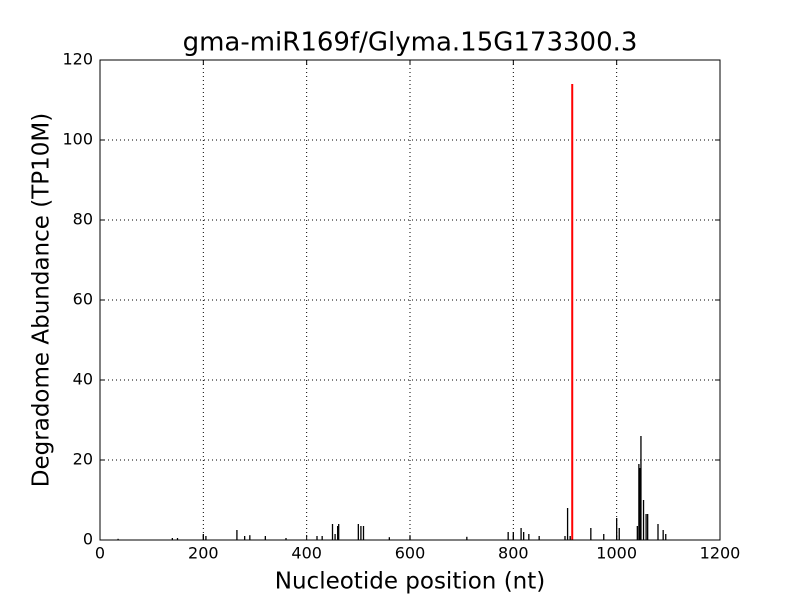 This screenshot has height=600, width=800. What do you see at coordinates (83, 299) in the screenshot?
I see `y-tick-label: 60` at bounding box center [83, 299].